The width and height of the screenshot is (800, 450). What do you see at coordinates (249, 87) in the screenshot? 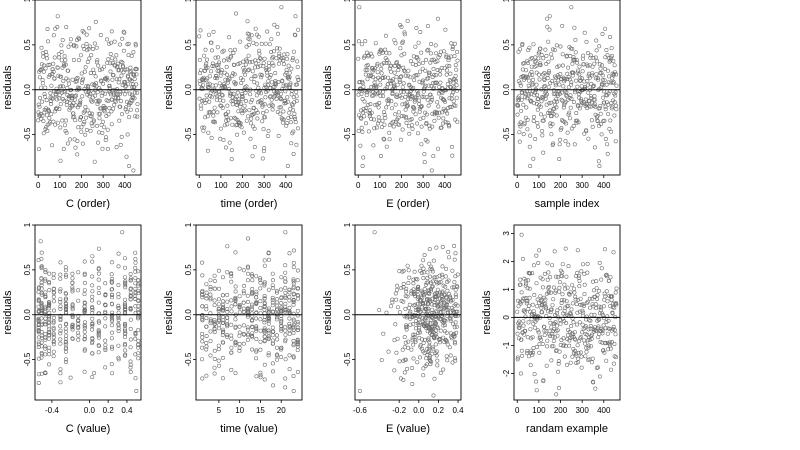
I see `data-points` at bounding box center [249, 87].